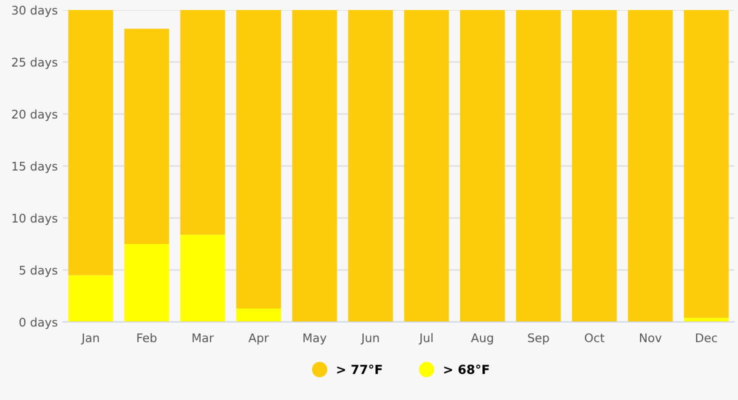 The height and width of the screenshot is (400, 738). Describe the element at coordinates (466, 369) in the screenshot. I see `legend-label: > 68°F` at that location.